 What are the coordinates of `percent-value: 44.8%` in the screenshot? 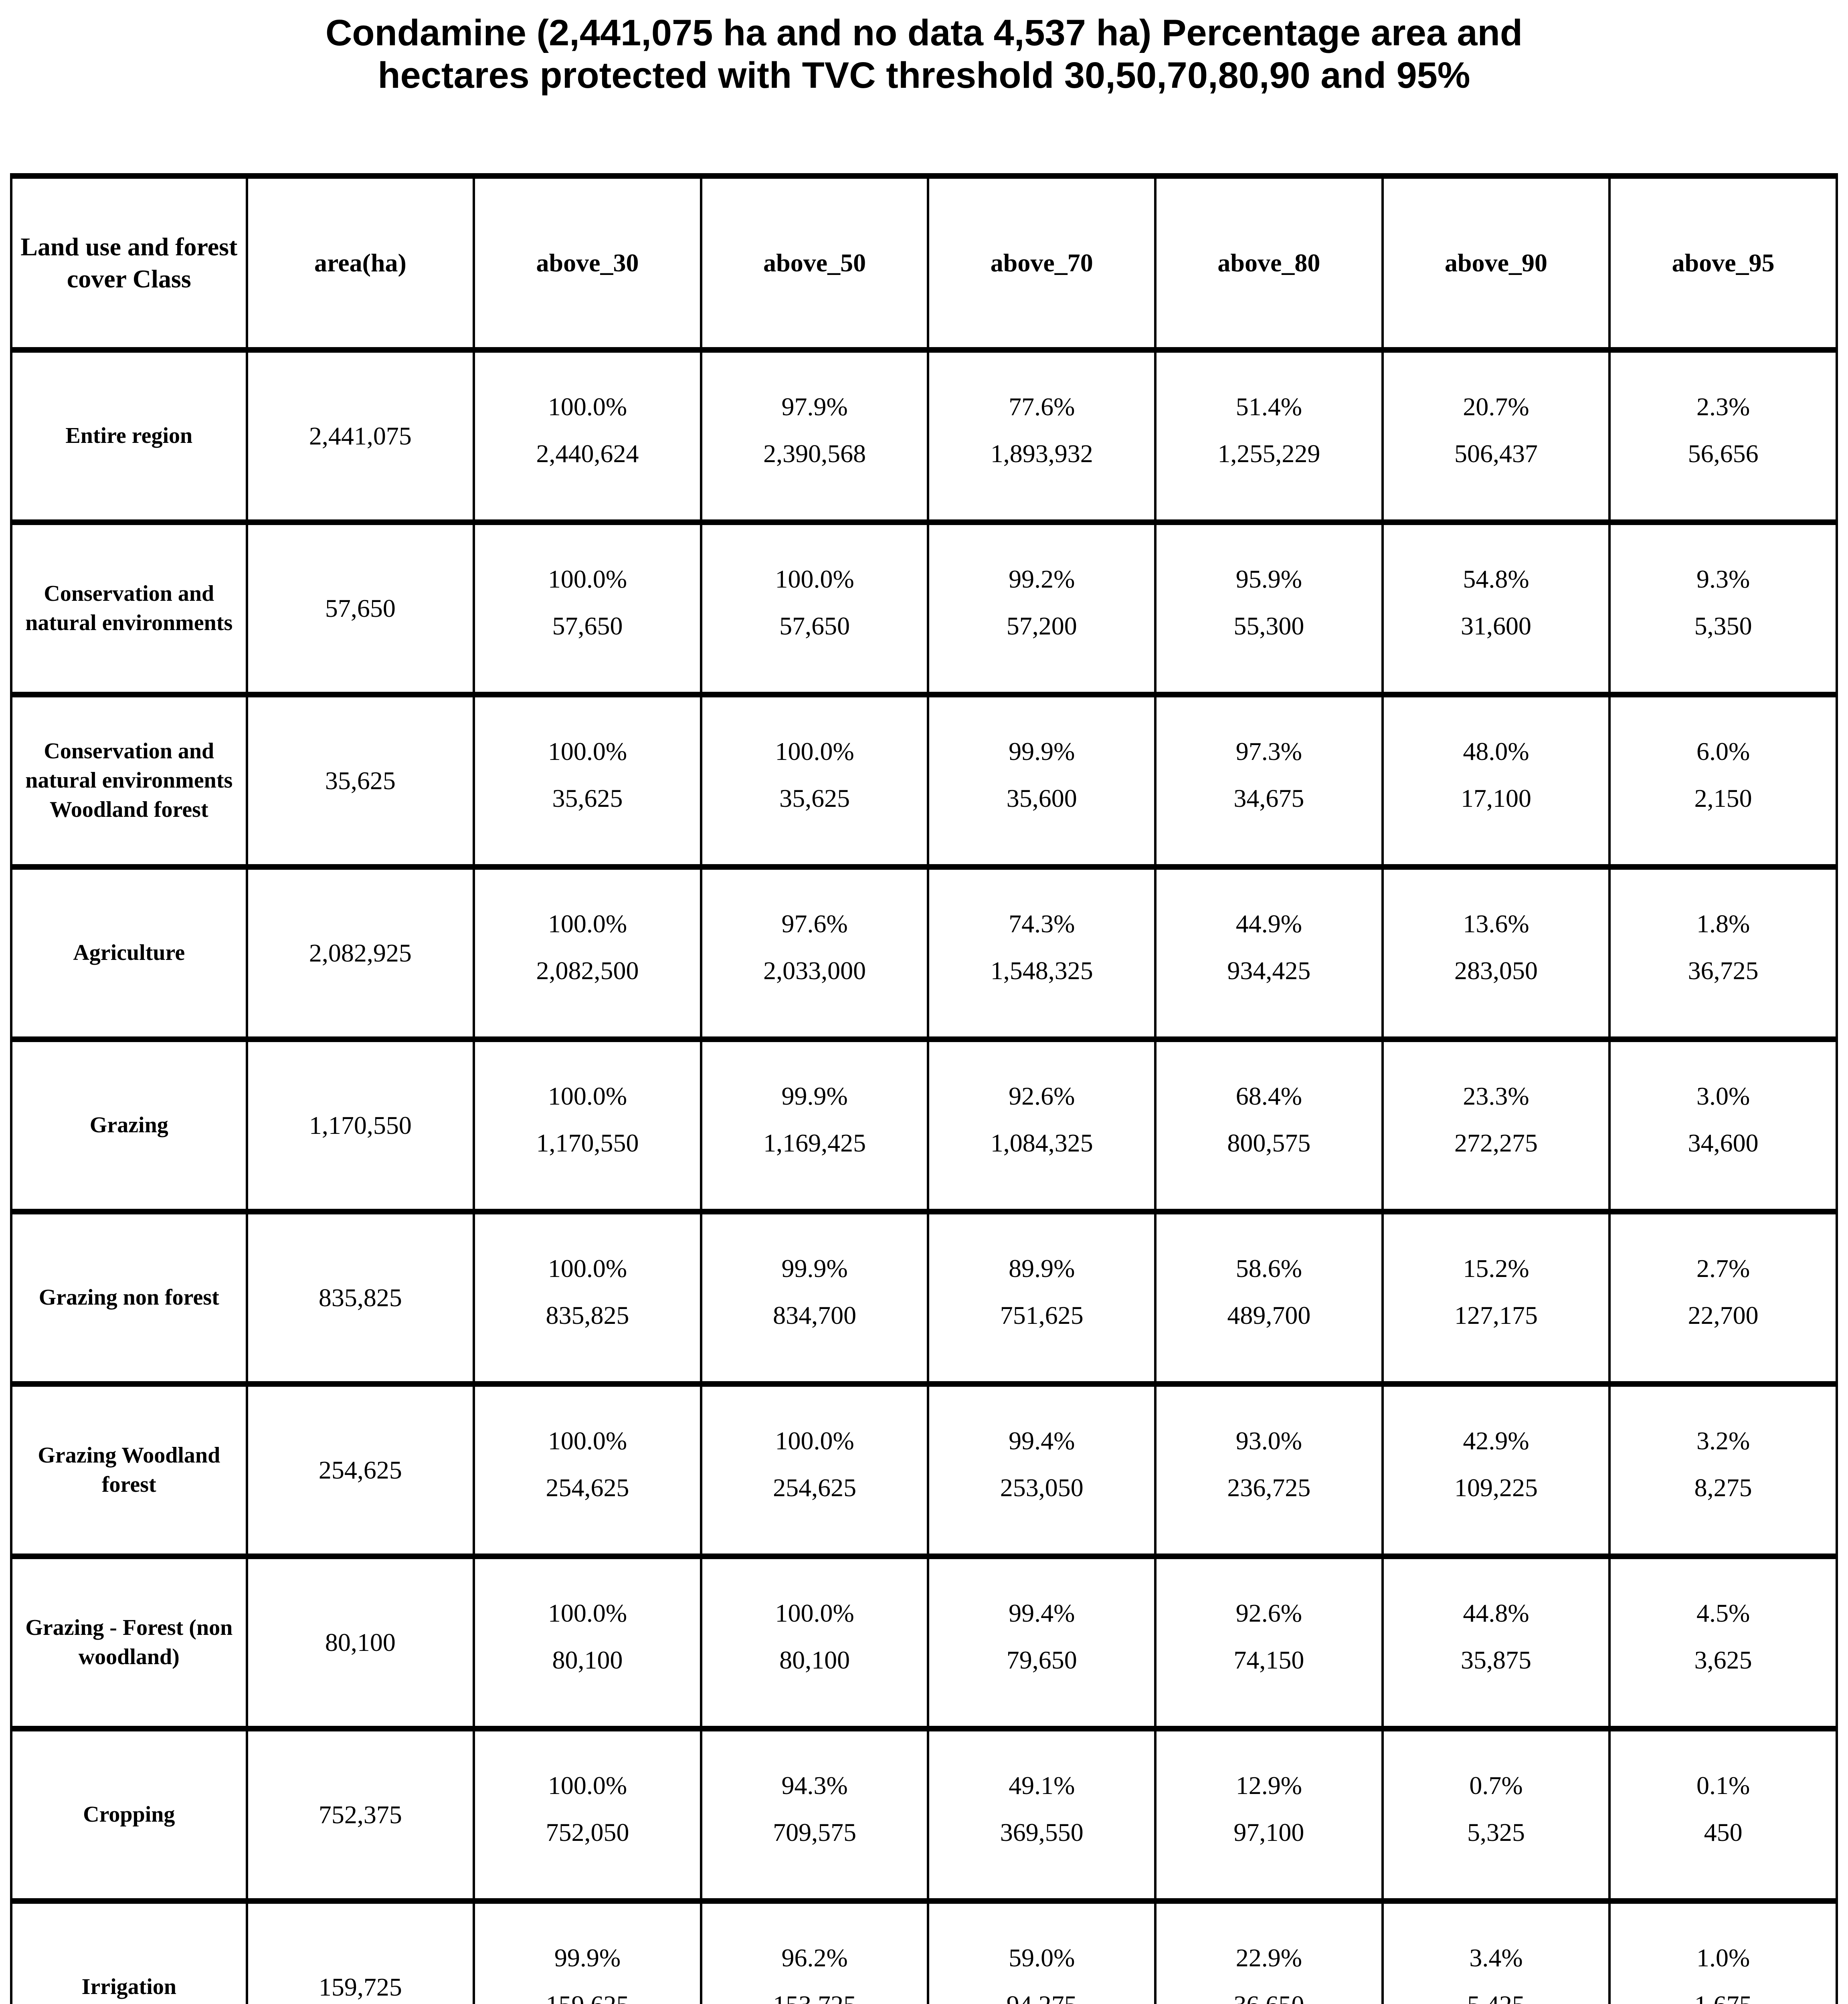 It's located at (1496, 1612).